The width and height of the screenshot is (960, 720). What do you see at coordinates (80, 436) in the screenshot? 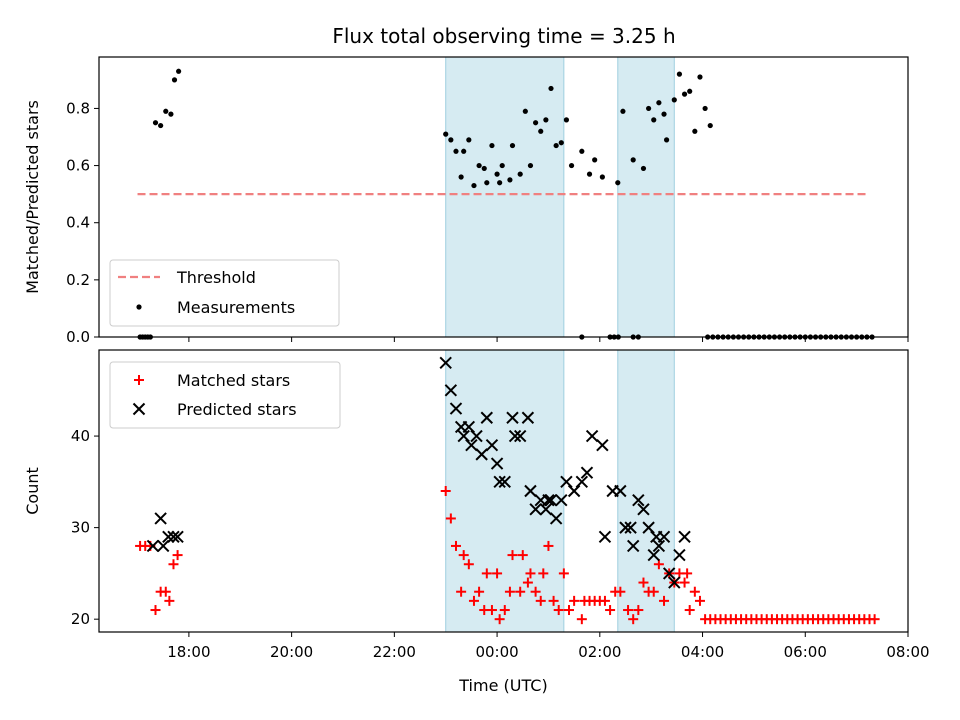
I see `y-tick-label: 40` at bounding box center [80, 436].